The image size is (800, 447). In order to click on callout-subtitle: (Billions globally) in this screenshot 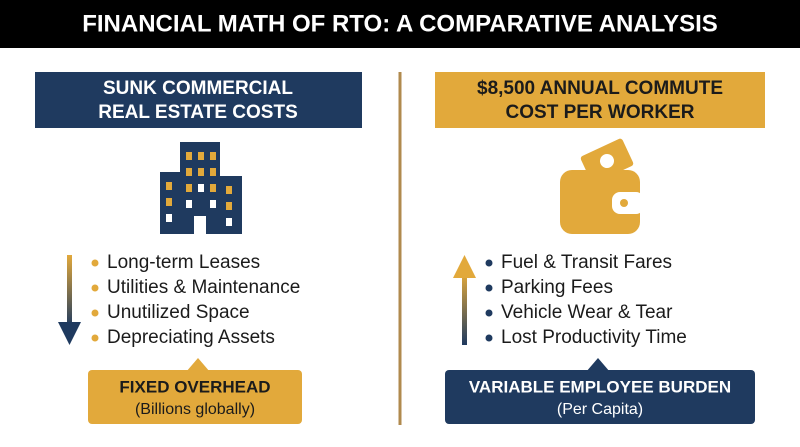, I will do `click(195, 409)`.